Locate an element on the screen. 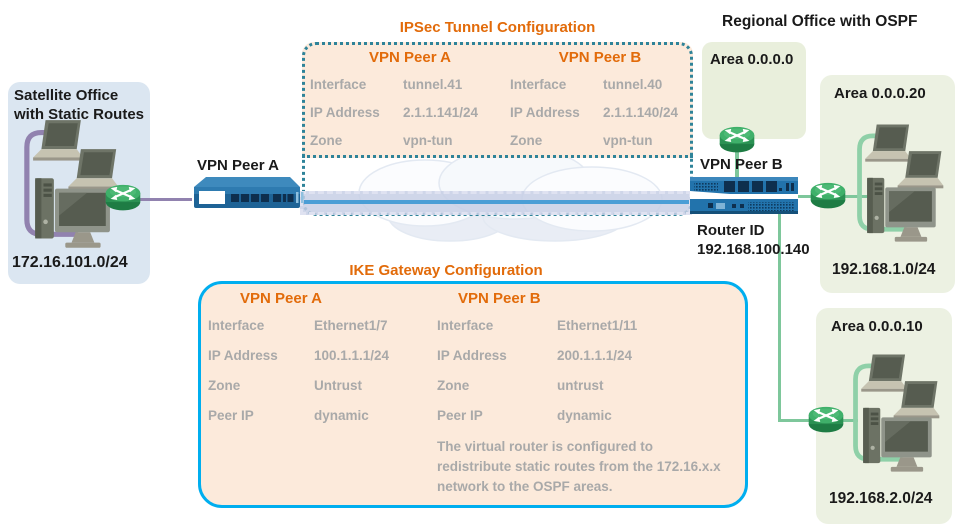 The image size is (958, 532). satellite-router-icon is located at coordinates (123, 198).